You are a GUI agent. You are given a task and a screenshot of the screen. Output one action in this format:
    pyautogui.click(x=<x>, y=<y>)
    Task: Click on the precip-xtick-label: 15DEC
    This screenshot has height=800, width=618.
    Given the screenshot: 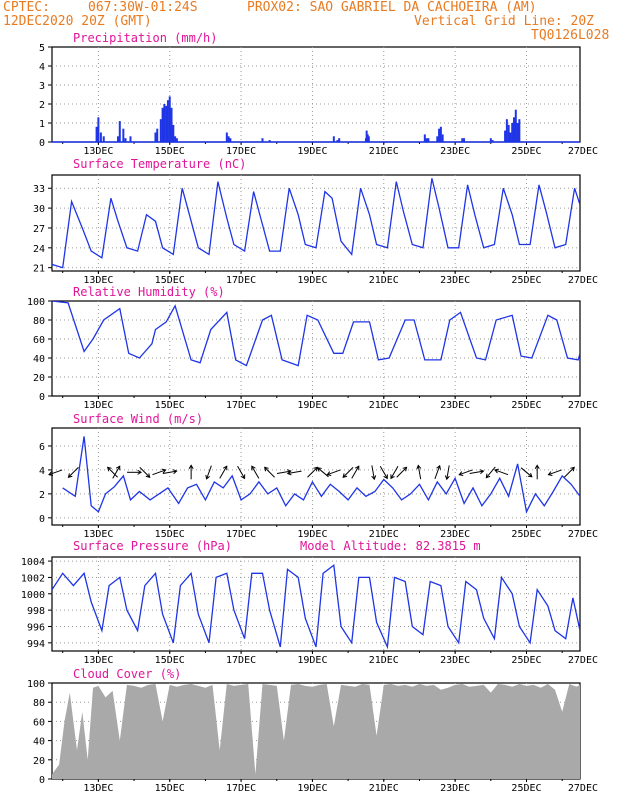 What is the action you would take?
    pyautogui.click(x=170, y=151)
    